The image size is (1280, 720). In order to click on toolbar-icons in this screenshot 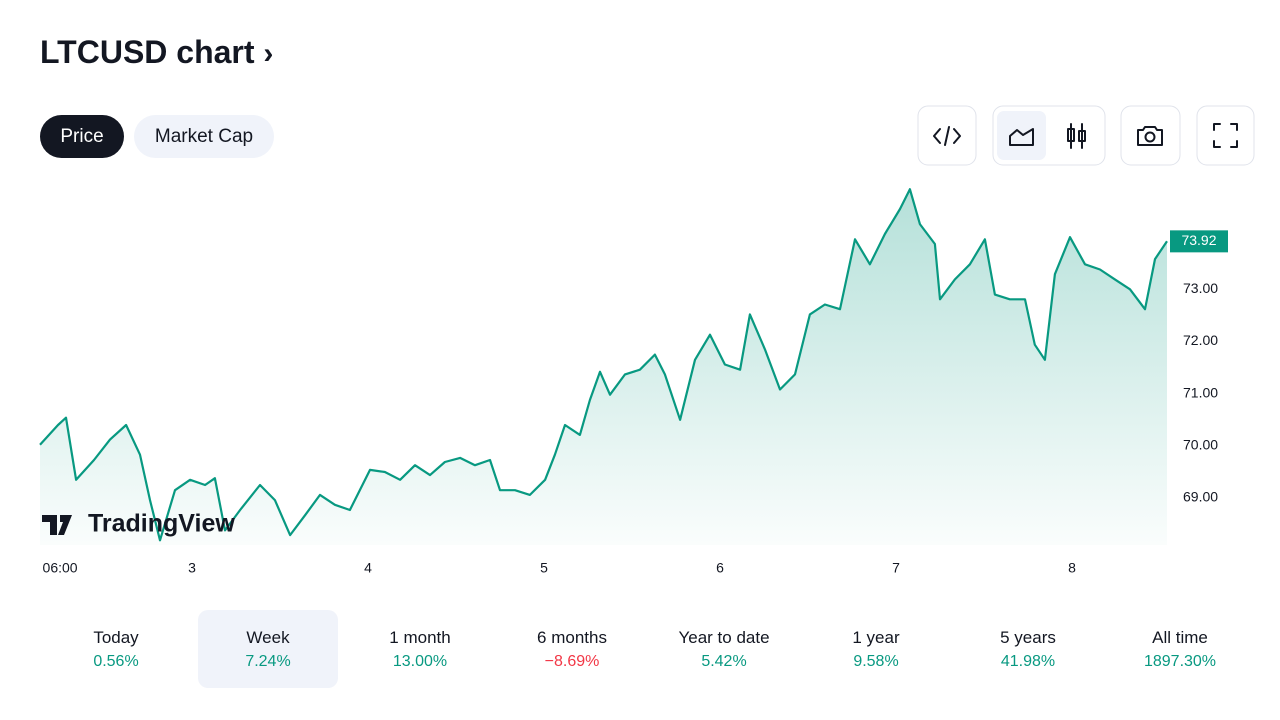, I will do `click(1085, 136)`.